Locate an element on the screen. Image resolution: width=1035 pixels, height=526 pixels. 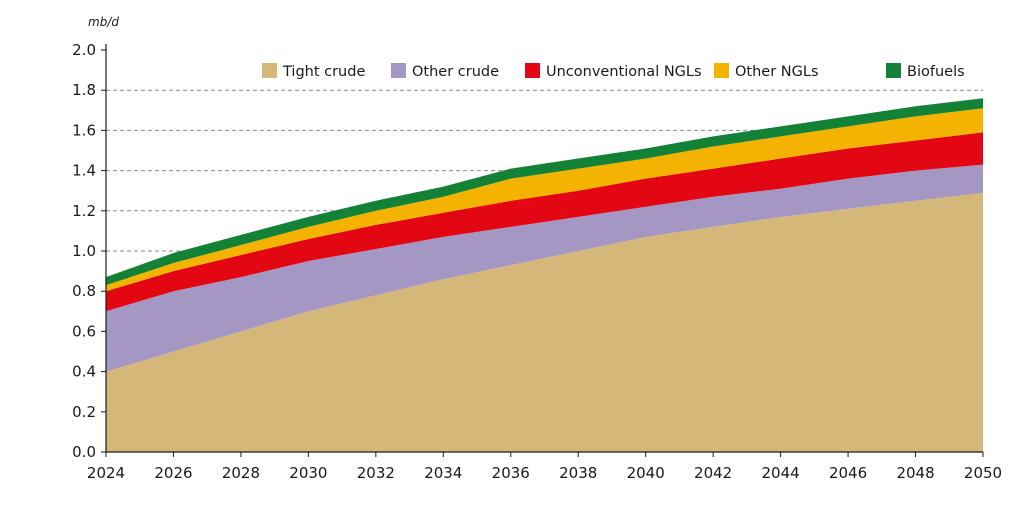
x-tick-label: 2032 is located at coordinates (376, 473).